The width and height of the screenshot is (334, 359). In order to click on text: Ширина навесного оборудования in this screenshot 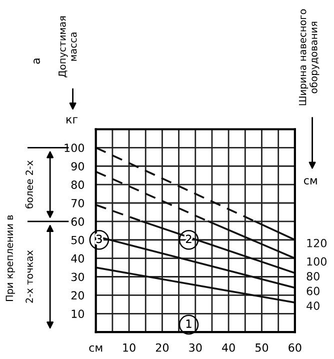, I will do `click(309, 57)`.